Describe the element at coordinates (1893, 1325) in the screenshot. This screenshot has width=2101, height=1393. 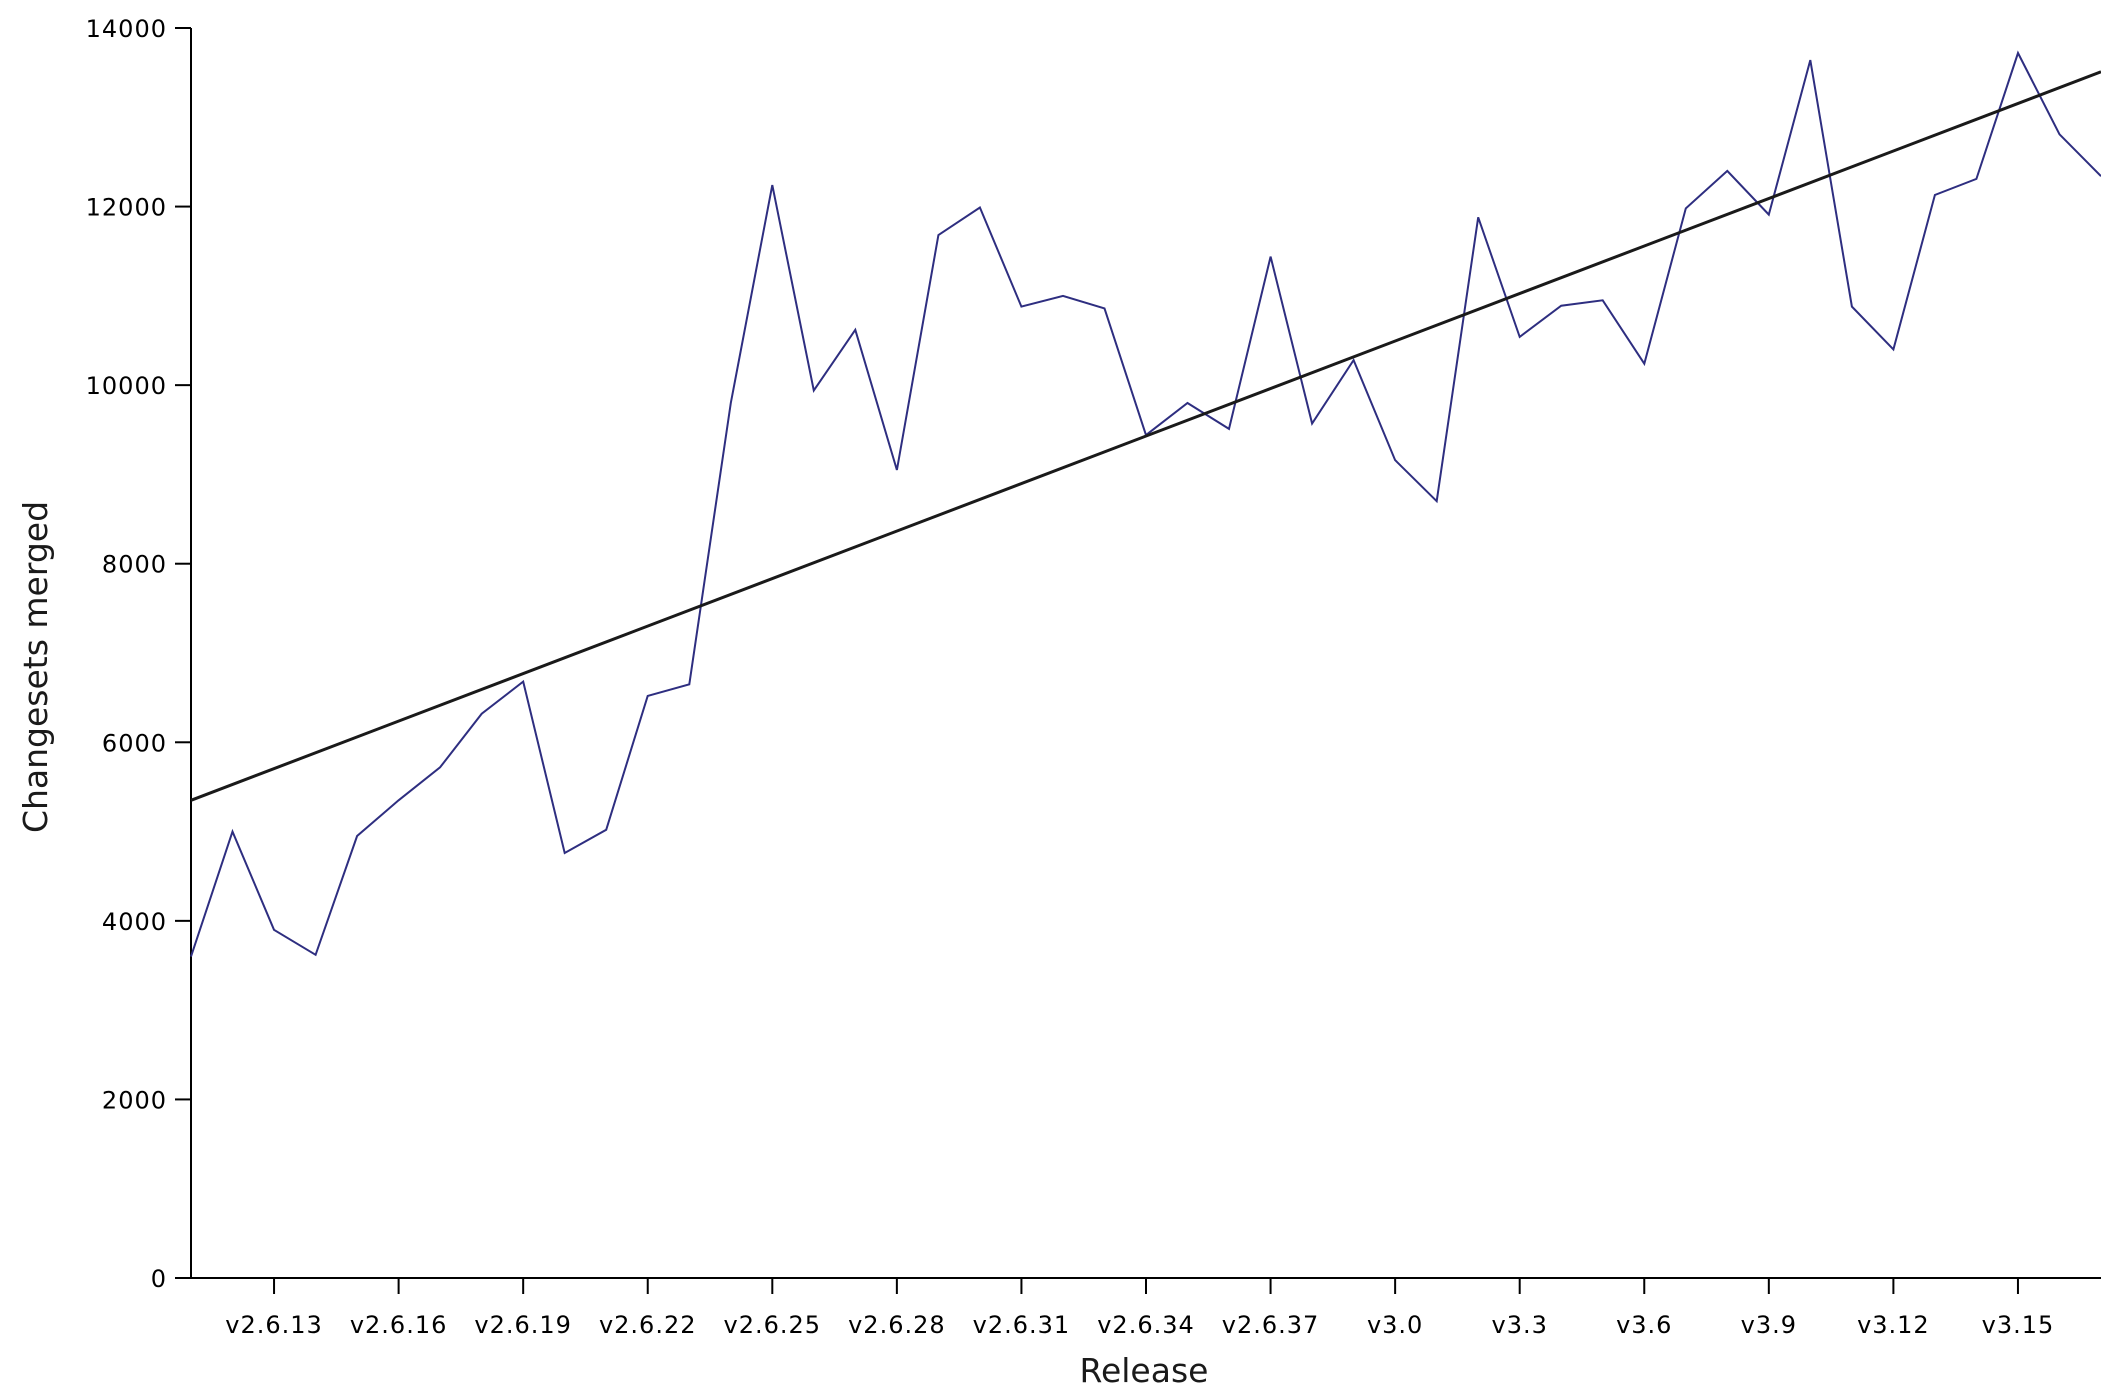
I see `x-tick-label: v3.12` at that location.